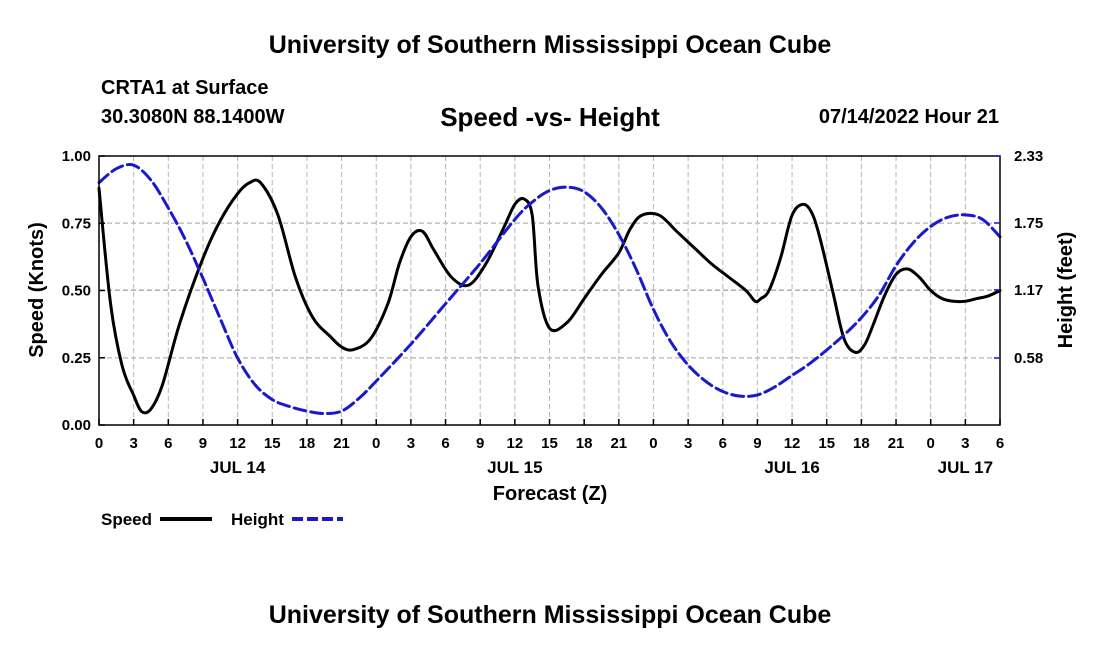  Describe the element at coordinates (76, 358) in the screenshot. I see `y-tick-label: 0.25` at that location.